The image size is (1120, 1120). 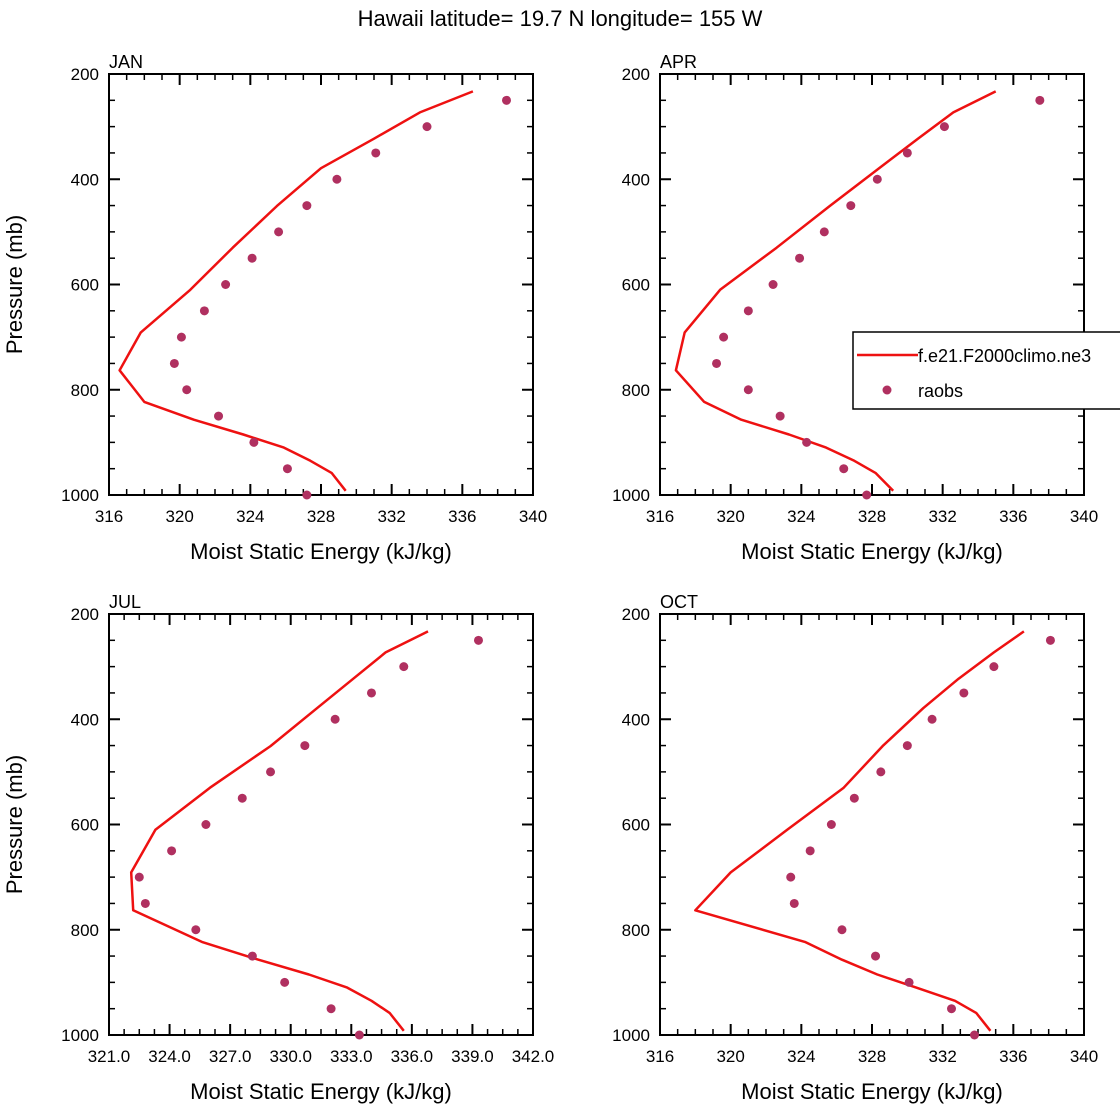 What do you see at coordinates (560, 18) in the screenshot?
I see `figure-title: Hawaii latitude= 19.7 N longitude= 155 W` at bounding box center [560, 18].